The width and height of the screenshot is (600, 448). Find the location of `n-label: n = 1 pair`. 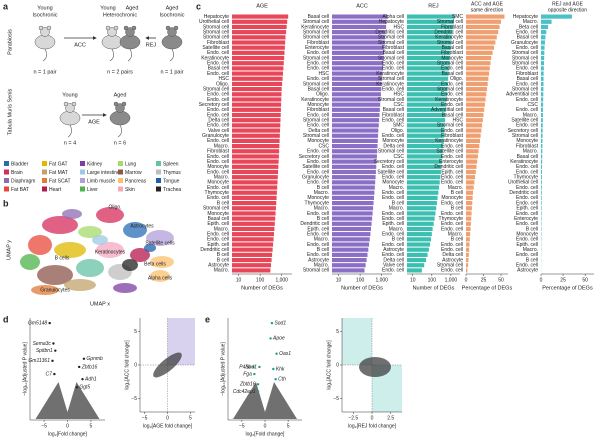

n-label: n = 1 pair is located at coordinates (171, 72).